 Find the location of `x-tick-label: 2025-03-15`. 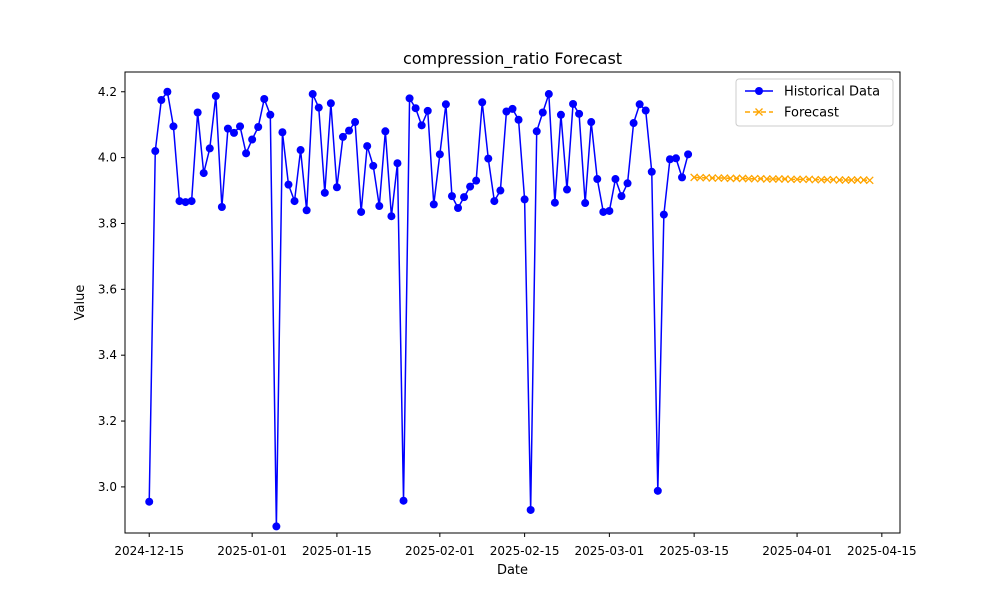

x-tick-label: 2025-03-15 is located at coordinates (694, 551).